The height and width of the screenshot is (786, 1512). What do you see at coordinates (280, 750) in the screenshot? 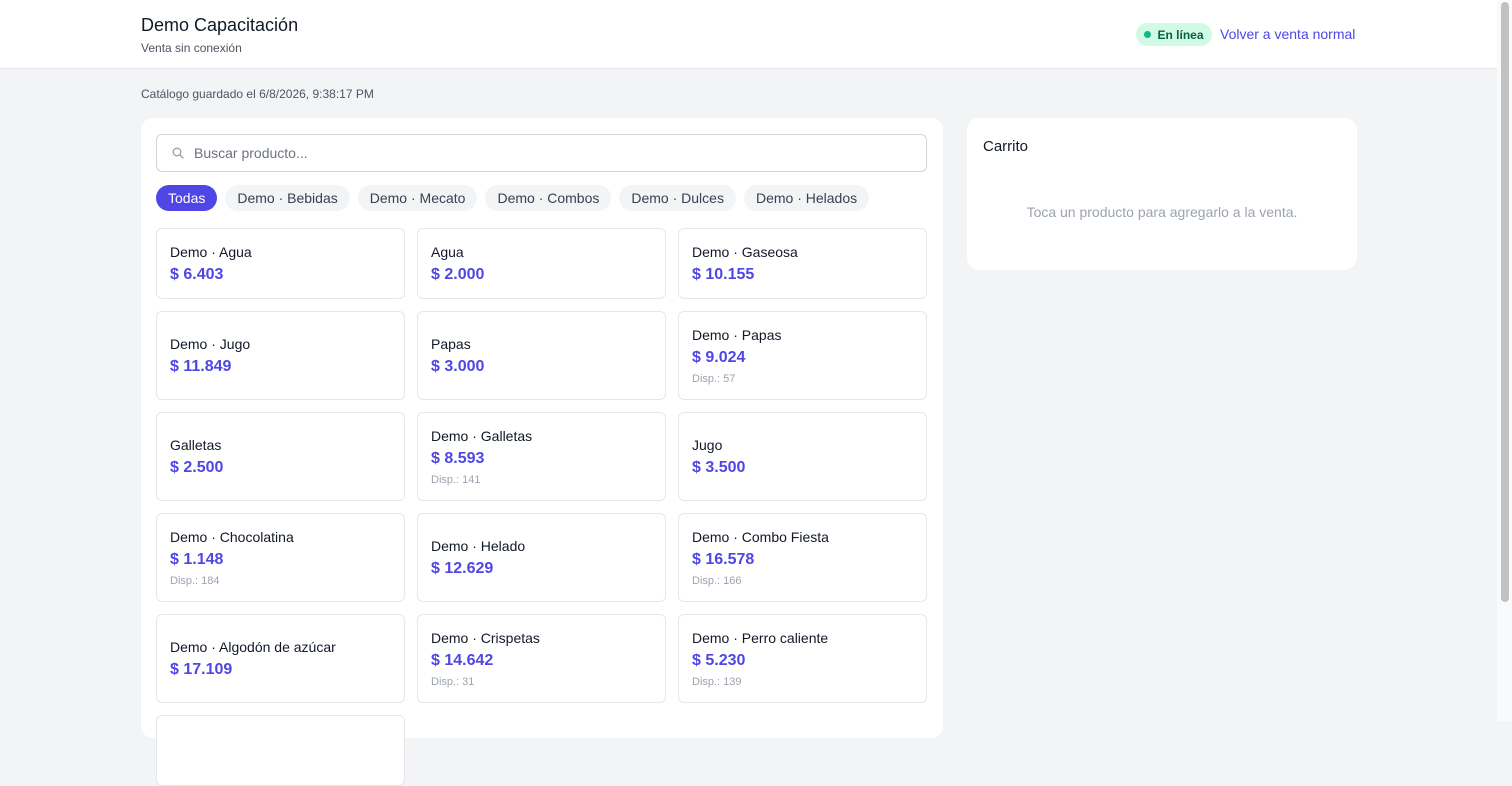
I see `product-card-partial` at bounding box center [280, 750].